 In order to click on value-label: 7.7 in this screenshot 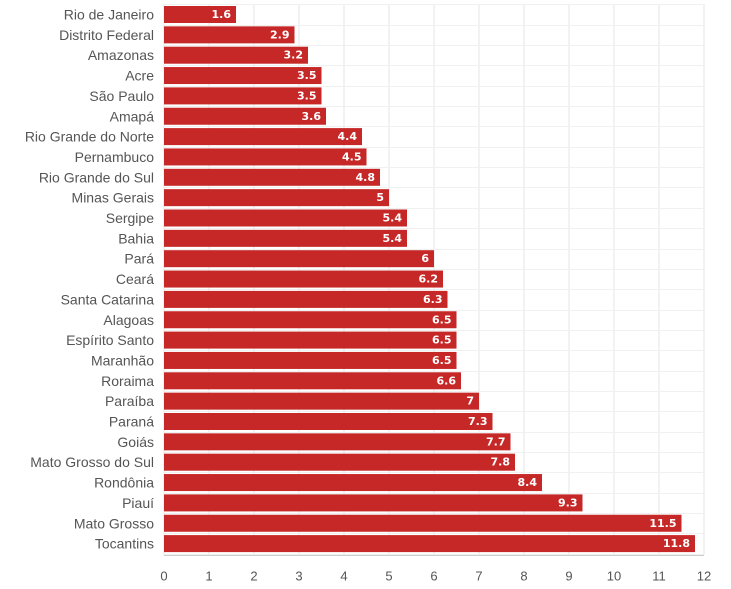, I will do `click(496, 441)`.